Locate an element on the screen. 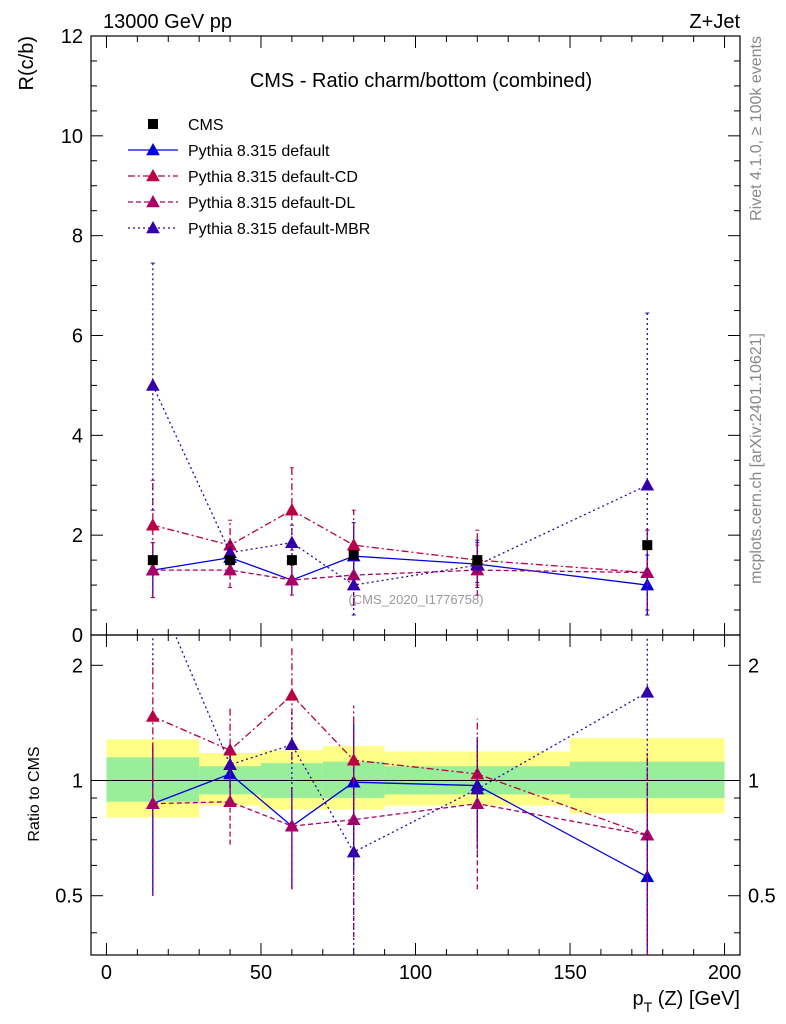 The image size is (786, 1024). y-tick-label: 10 is located at coordinates (72, 137).